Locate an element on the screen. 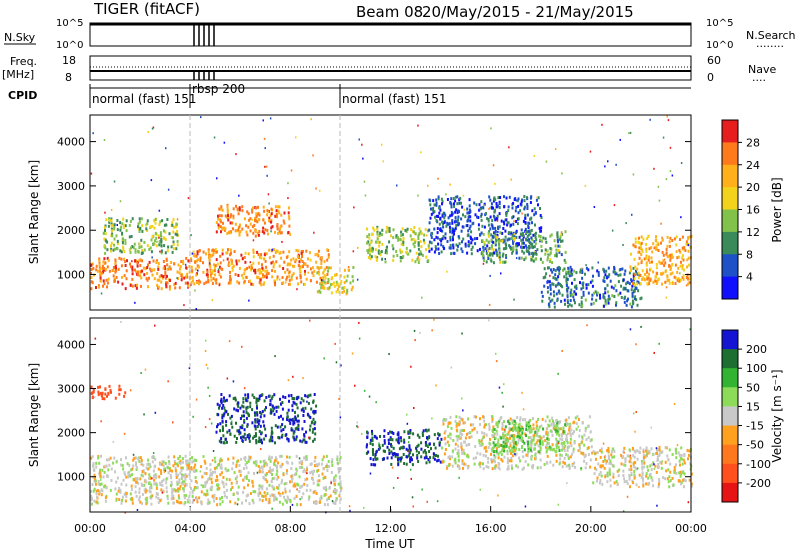 The height and width of the screenshot is (554, 800). freq-panel is located at coordinates (390, 68).